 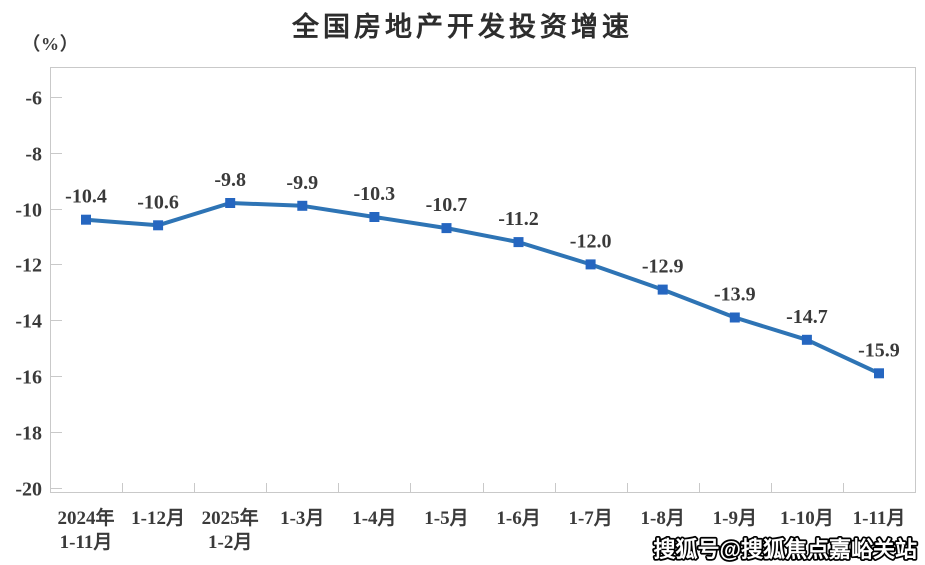 What do you see at coordinates (663, 518) in the screenshot?
I see `x-category-label: 1-8月` at bounding box center [663, 518].